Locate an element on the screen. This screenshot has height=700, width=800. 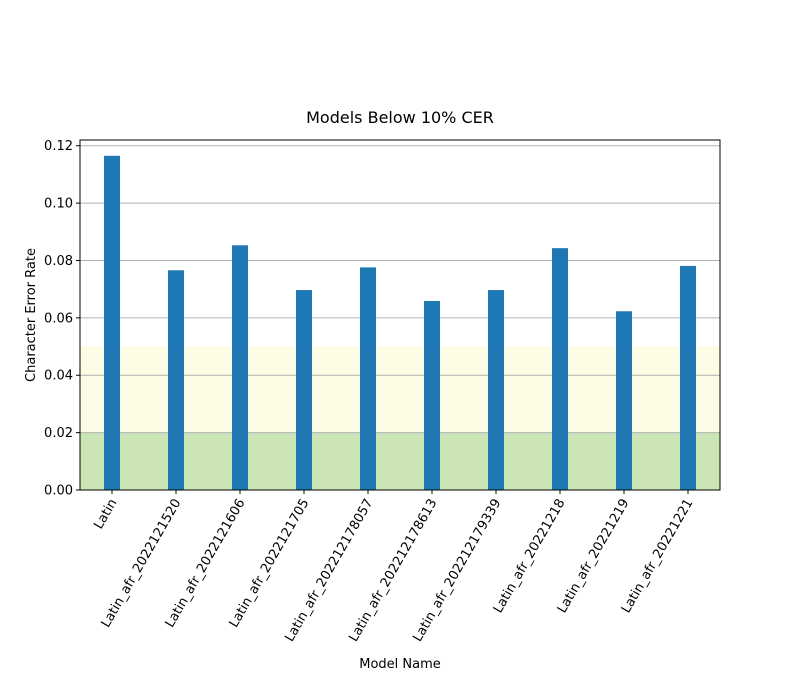
y-axis-ticks: 0.00 0.02 0.04 0.06 0.08 0.10 0.12 is located at coordinates (62, 319).